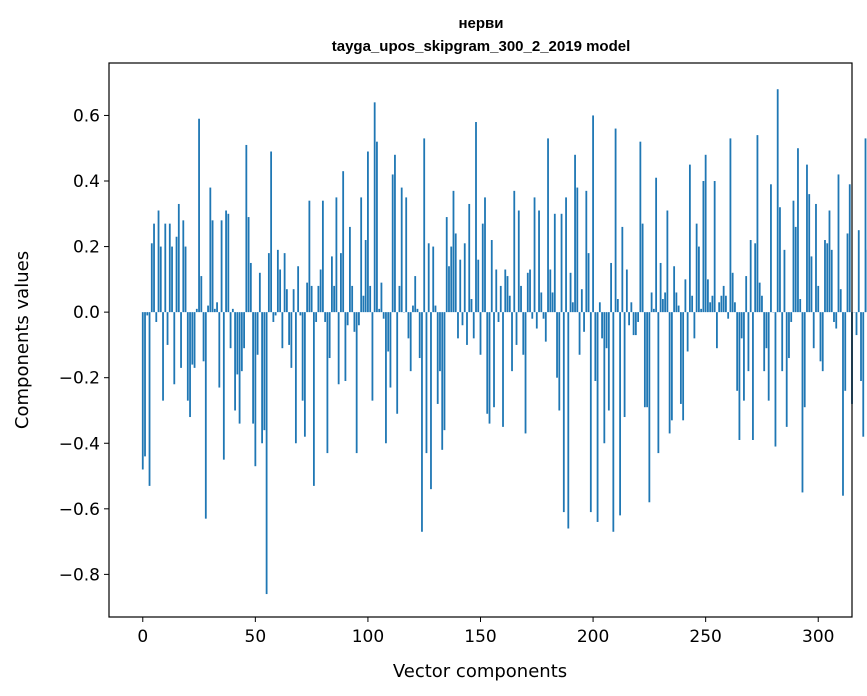 This screenshot has width=867, height=696. I want to click on y-tick-label: −0.6, so click(79, 510).